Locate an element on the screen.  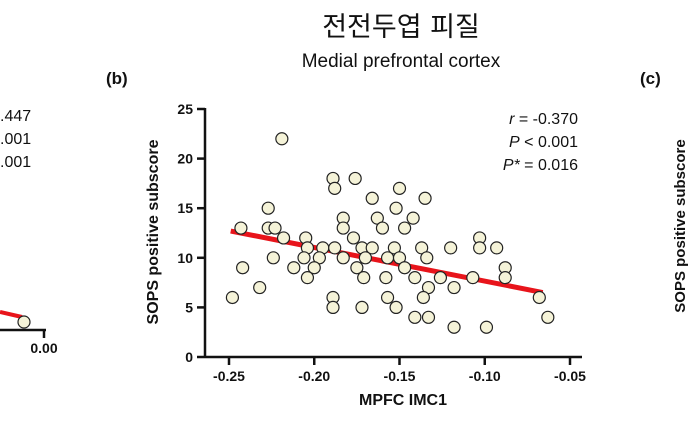
stat-annotation: P* = 0.016 is located at coordinates (540, 165).